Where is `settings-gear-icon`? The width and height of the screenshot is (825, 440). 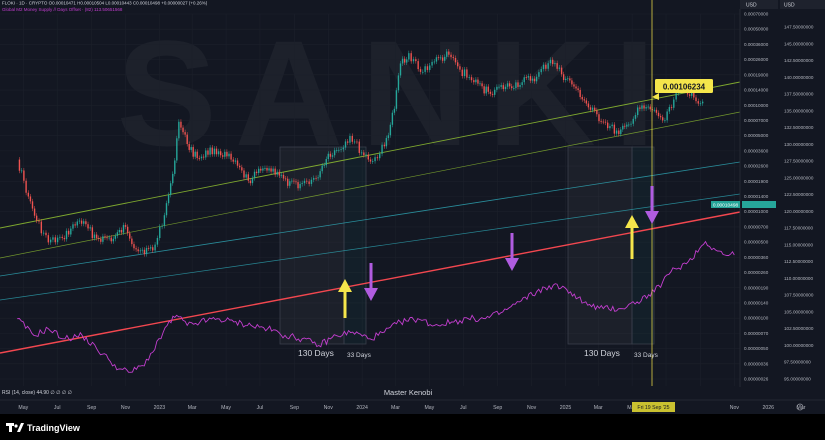 settings-gear-icon is located at coordinates (800, 407).